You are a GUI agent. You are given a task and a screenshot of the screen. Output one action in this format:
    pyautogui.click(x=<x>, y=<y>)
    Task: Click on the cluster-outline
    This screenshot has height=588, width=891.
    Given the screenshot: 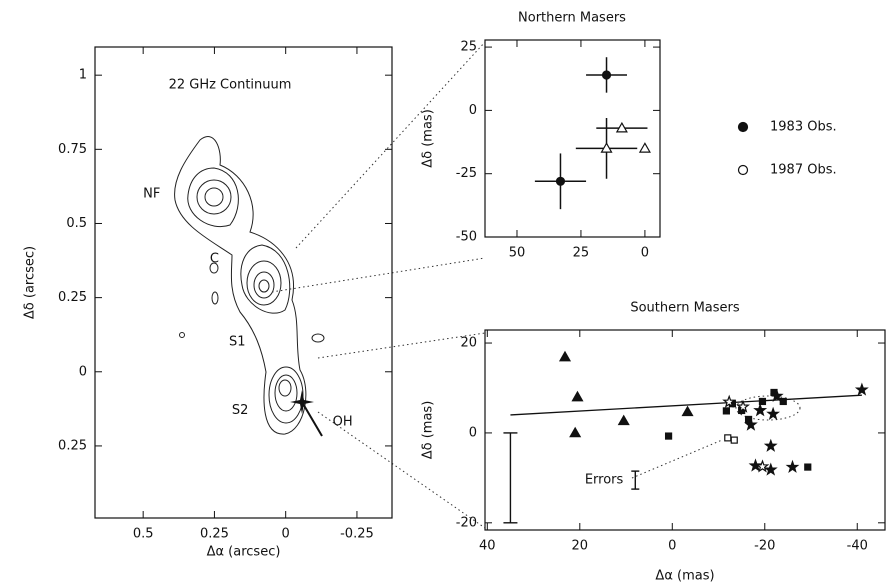 What is the action you would take?
    pyautogui.click(x=768, y=408)
    